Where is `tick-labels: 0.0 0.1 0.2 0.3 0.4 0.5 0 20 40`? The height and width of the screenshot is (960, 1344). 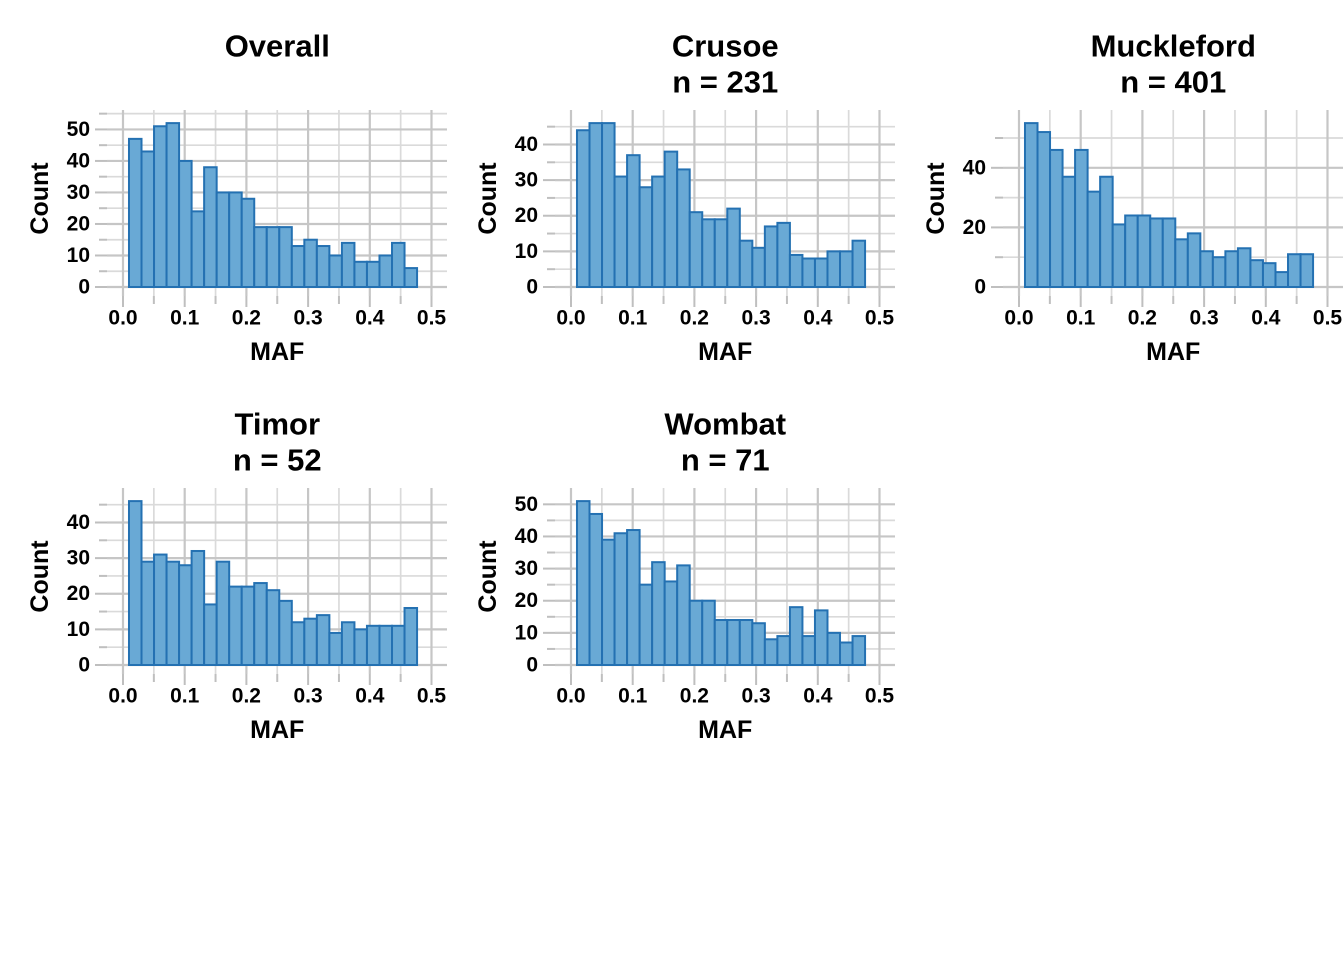 tick-labels: 0.0 0.1 0.2 0.3 0.4 0.5 0 20 40 is located at coordinates (1153, 242).